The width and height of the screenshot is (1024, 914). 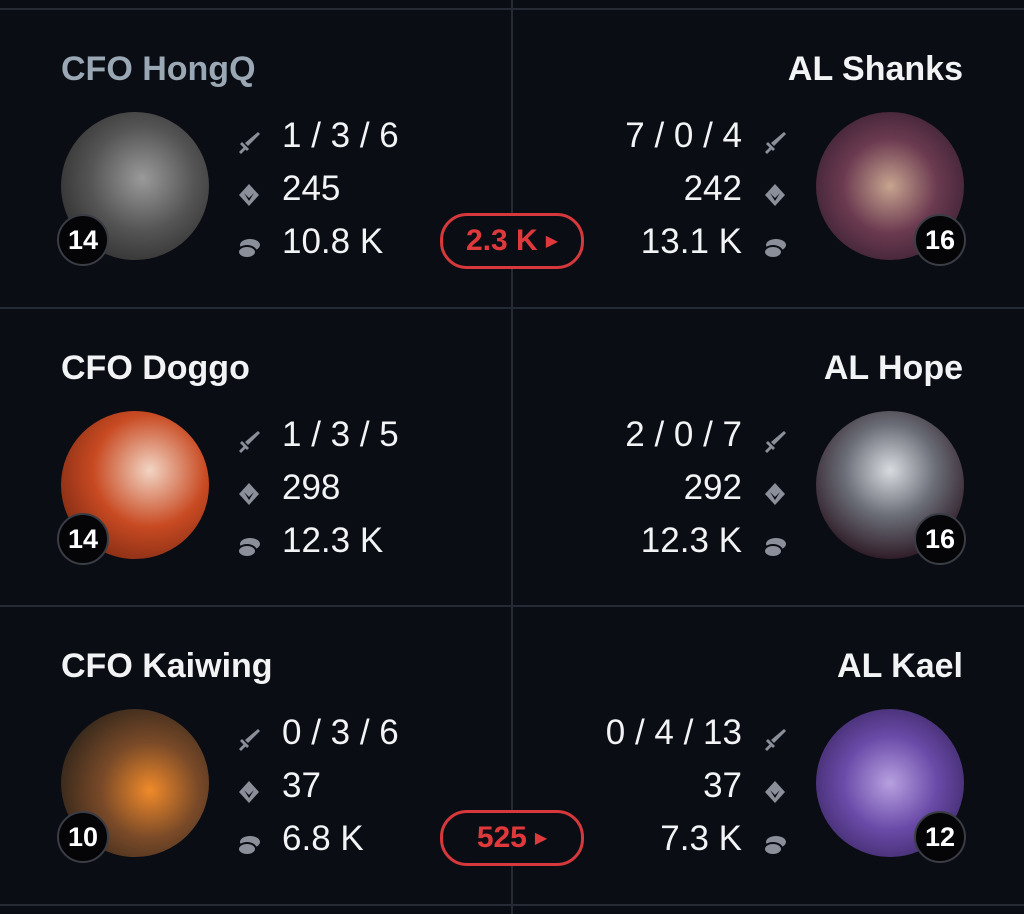 I want to click on kda-value: 0 / 3 / 6, so click(x=340, y=732).